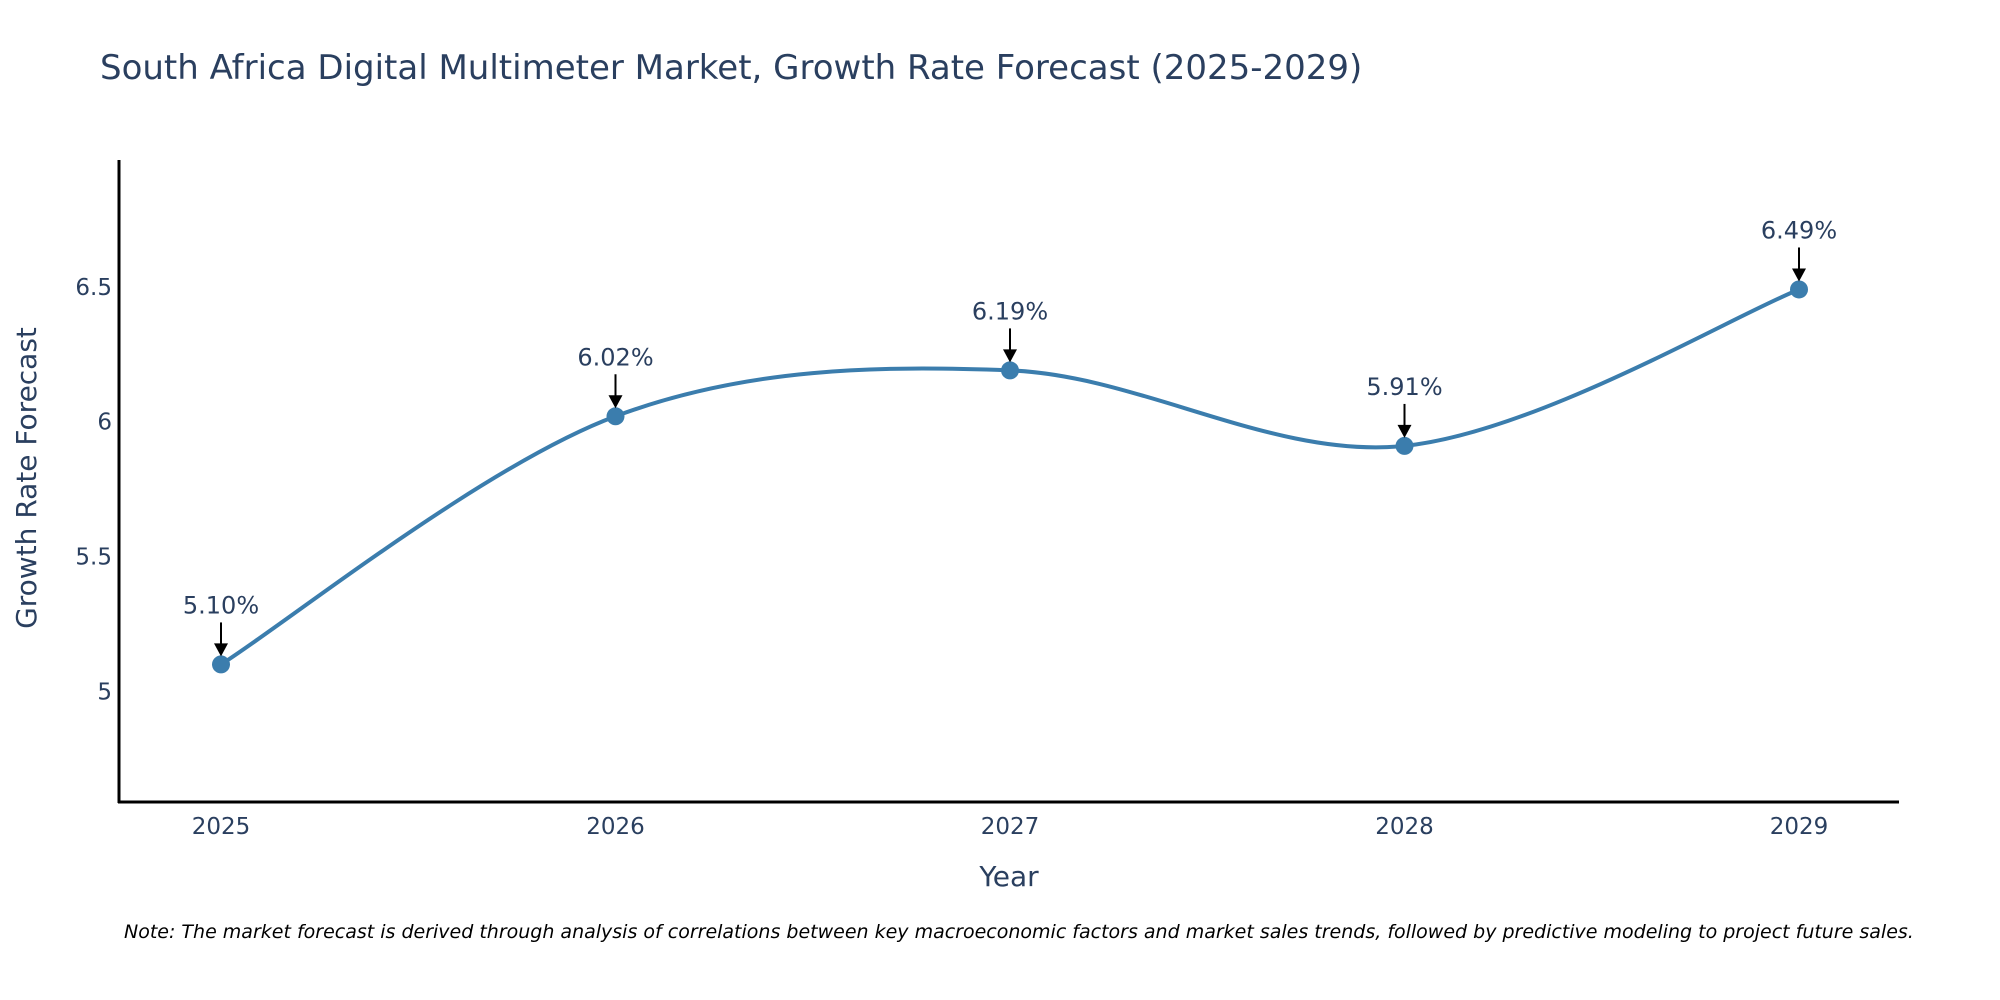 The height and width of the screenshot is (1000, 2000). Describe the element at coordinates (93, 288) in the screenshot. I see `y-tick-label: 6.5` at that location.